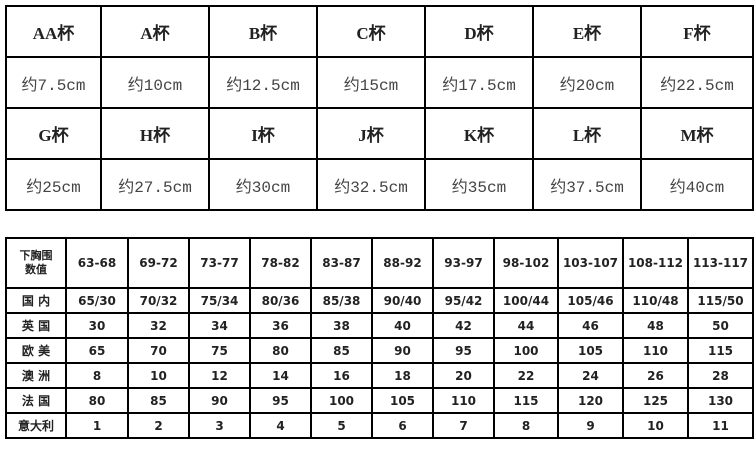 This screenshot has height=455, width=756. Describe the element at coordinates (402, 425) in the screenshot. I see `size-value: 6` at that location.